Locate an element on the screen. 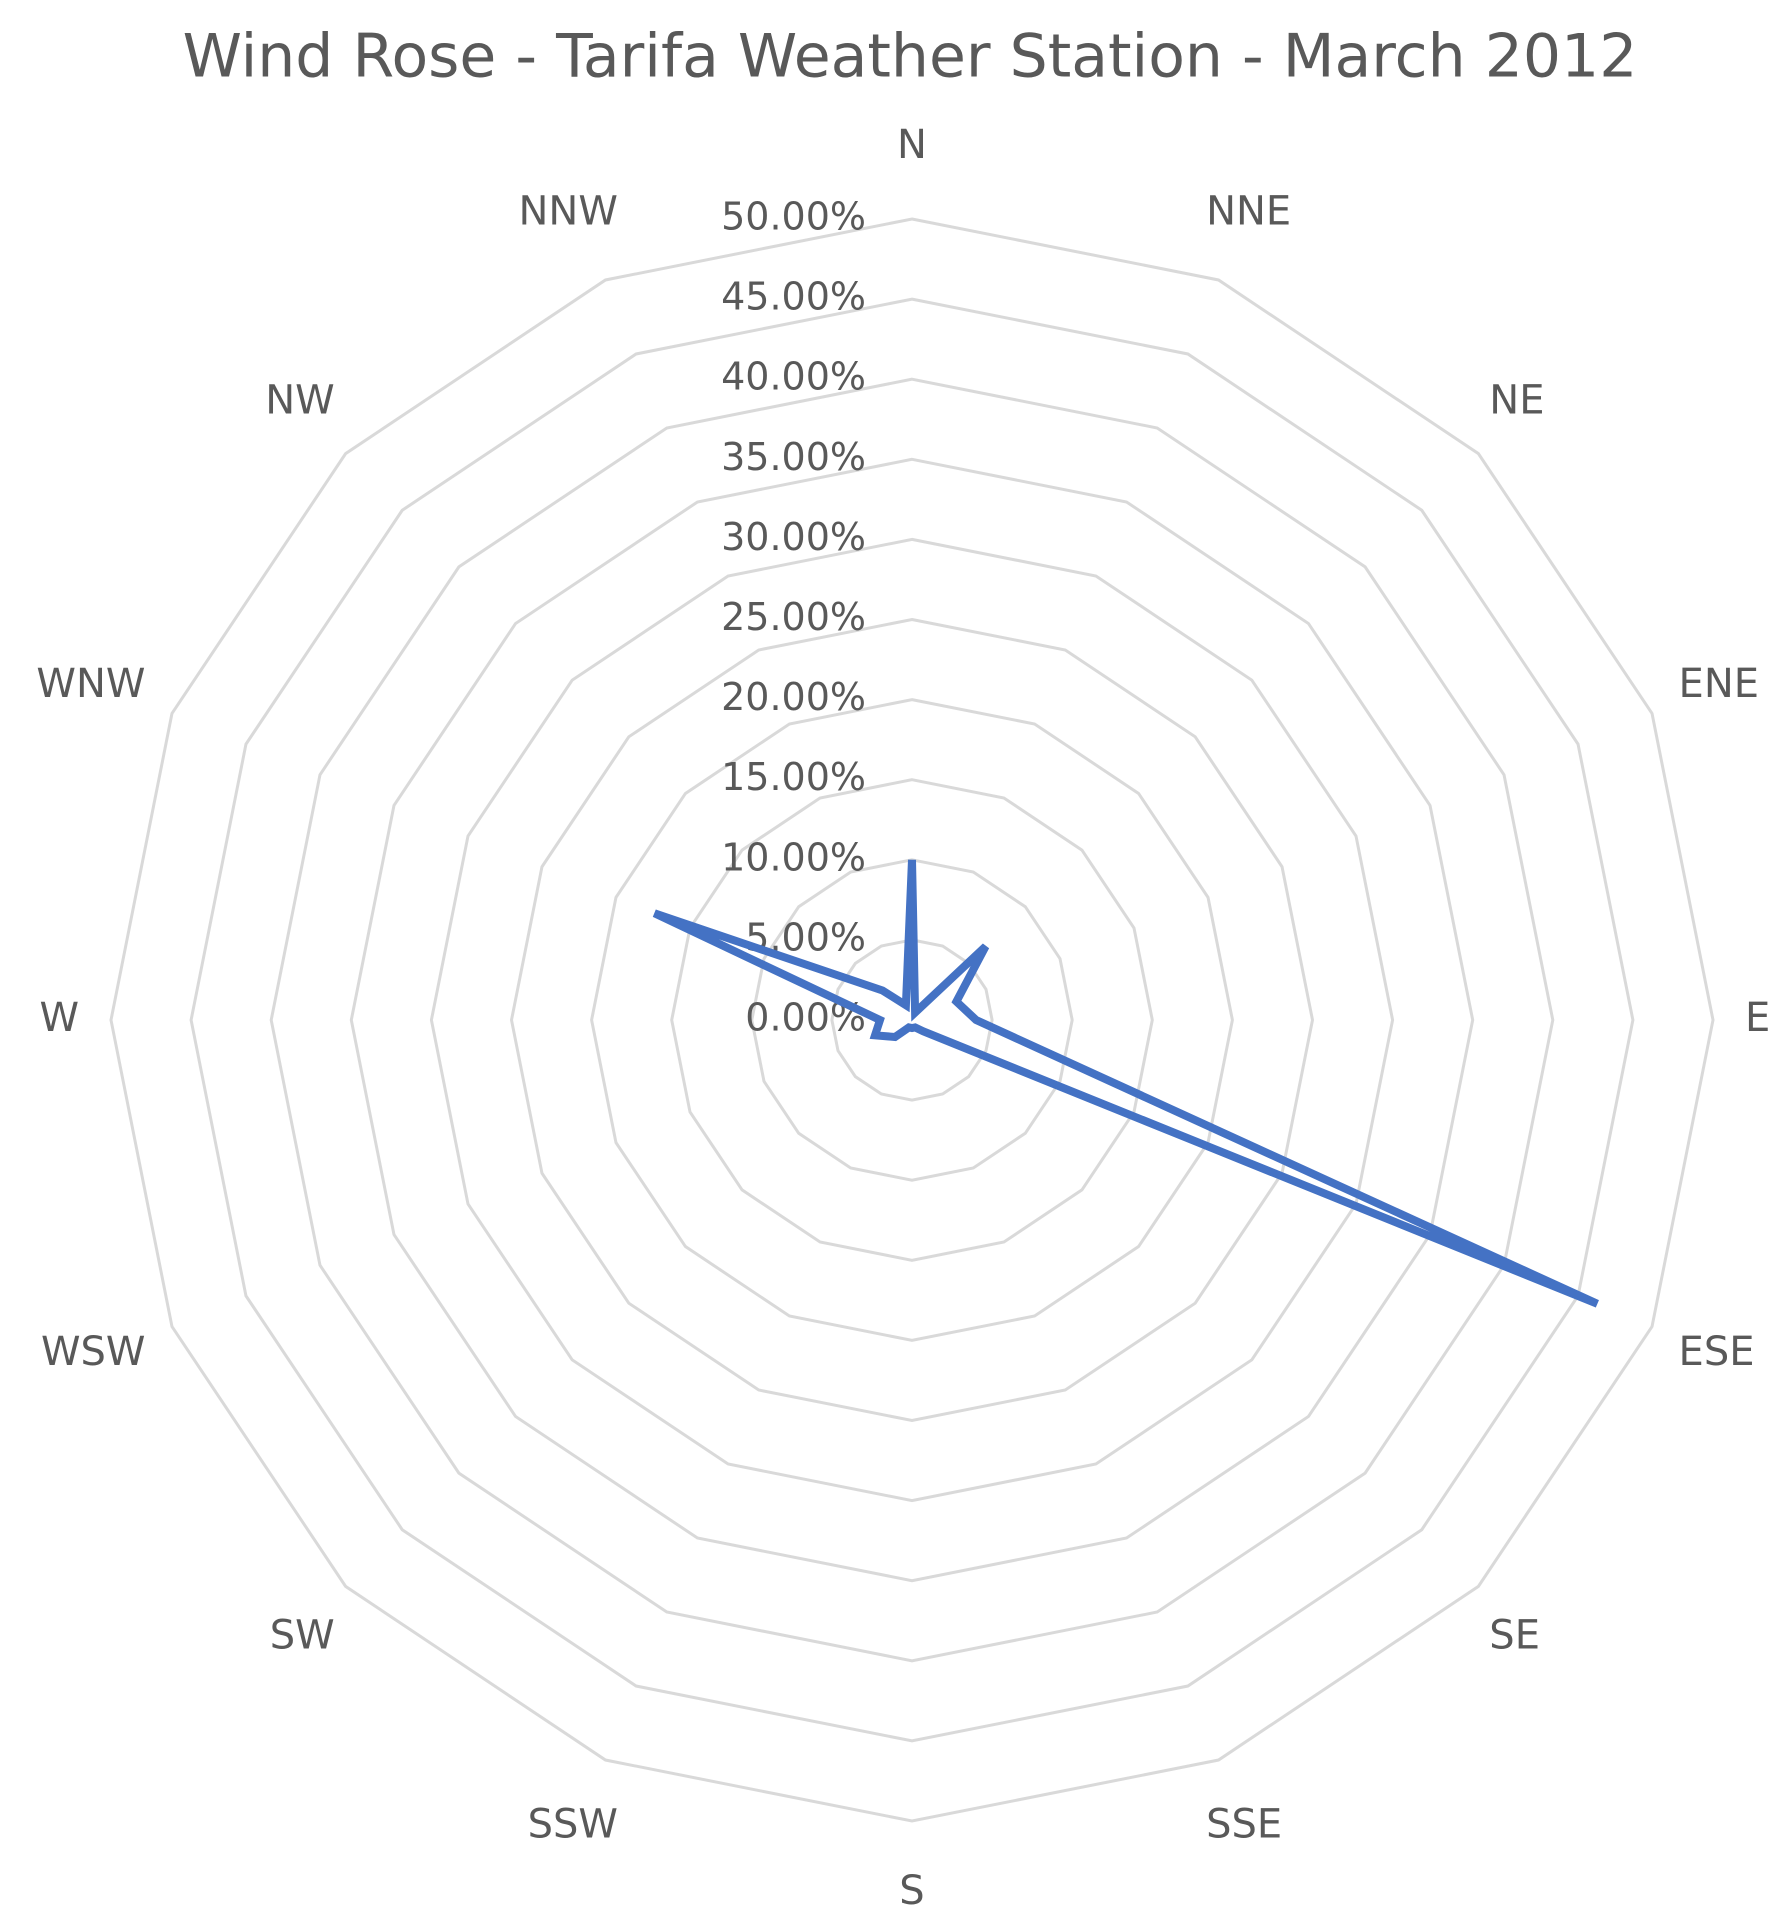 The image size is (1782, 1925). category-label: S is located at coordinates (911, 1891).